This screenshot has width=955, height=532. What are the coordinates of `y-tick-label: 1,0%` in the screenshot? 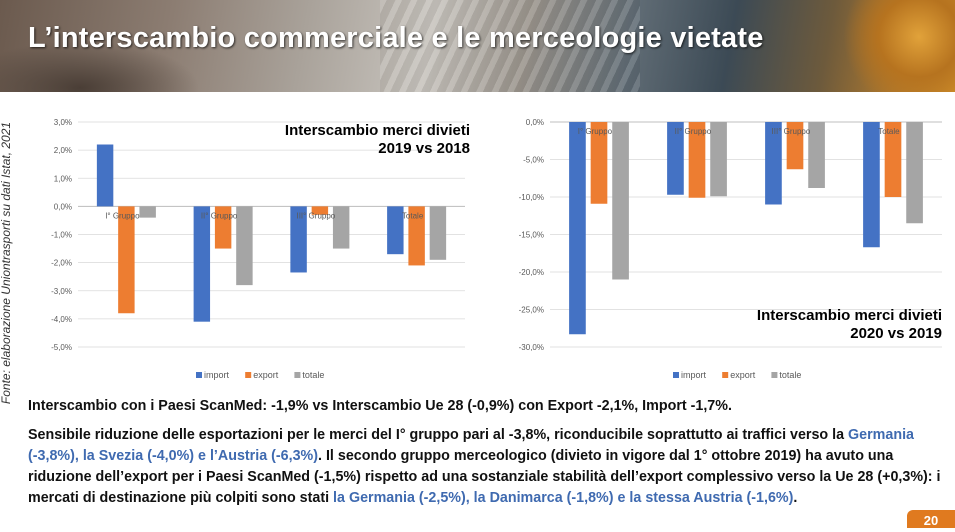 It's located at (63, 178).